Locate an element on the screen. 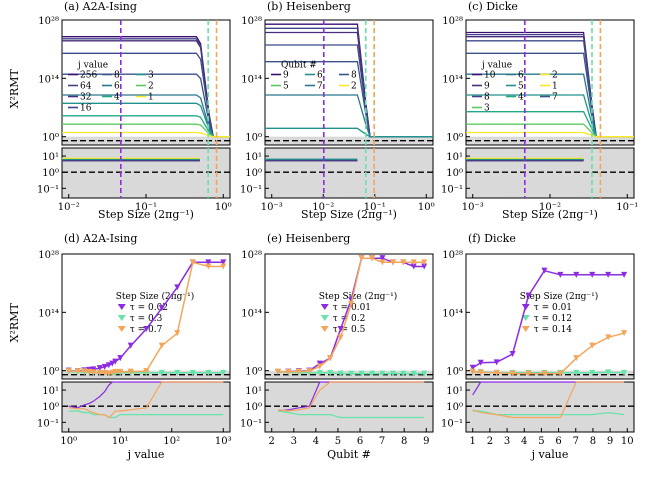 Image resolution: width=666 pixels, height=481 pixels. panel-title: (f) Dicke is located at coordinates (492, 238).